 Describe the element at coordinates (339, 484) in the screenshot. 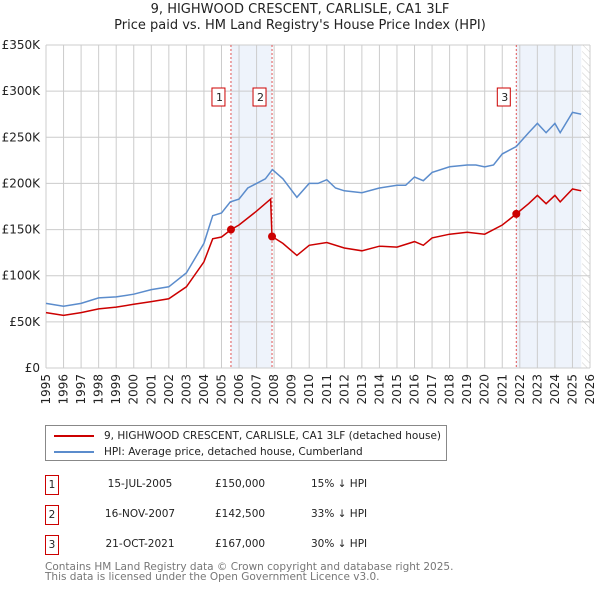

I see `sale-hpi: 15% ↓ HPI` at that location.